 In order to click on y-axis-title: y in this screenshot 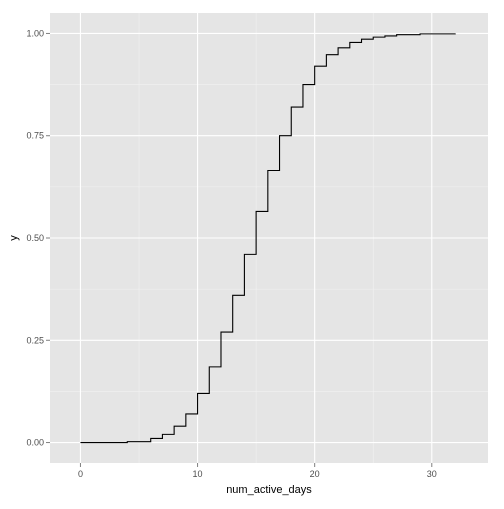, I will do `click(14, 238)`.